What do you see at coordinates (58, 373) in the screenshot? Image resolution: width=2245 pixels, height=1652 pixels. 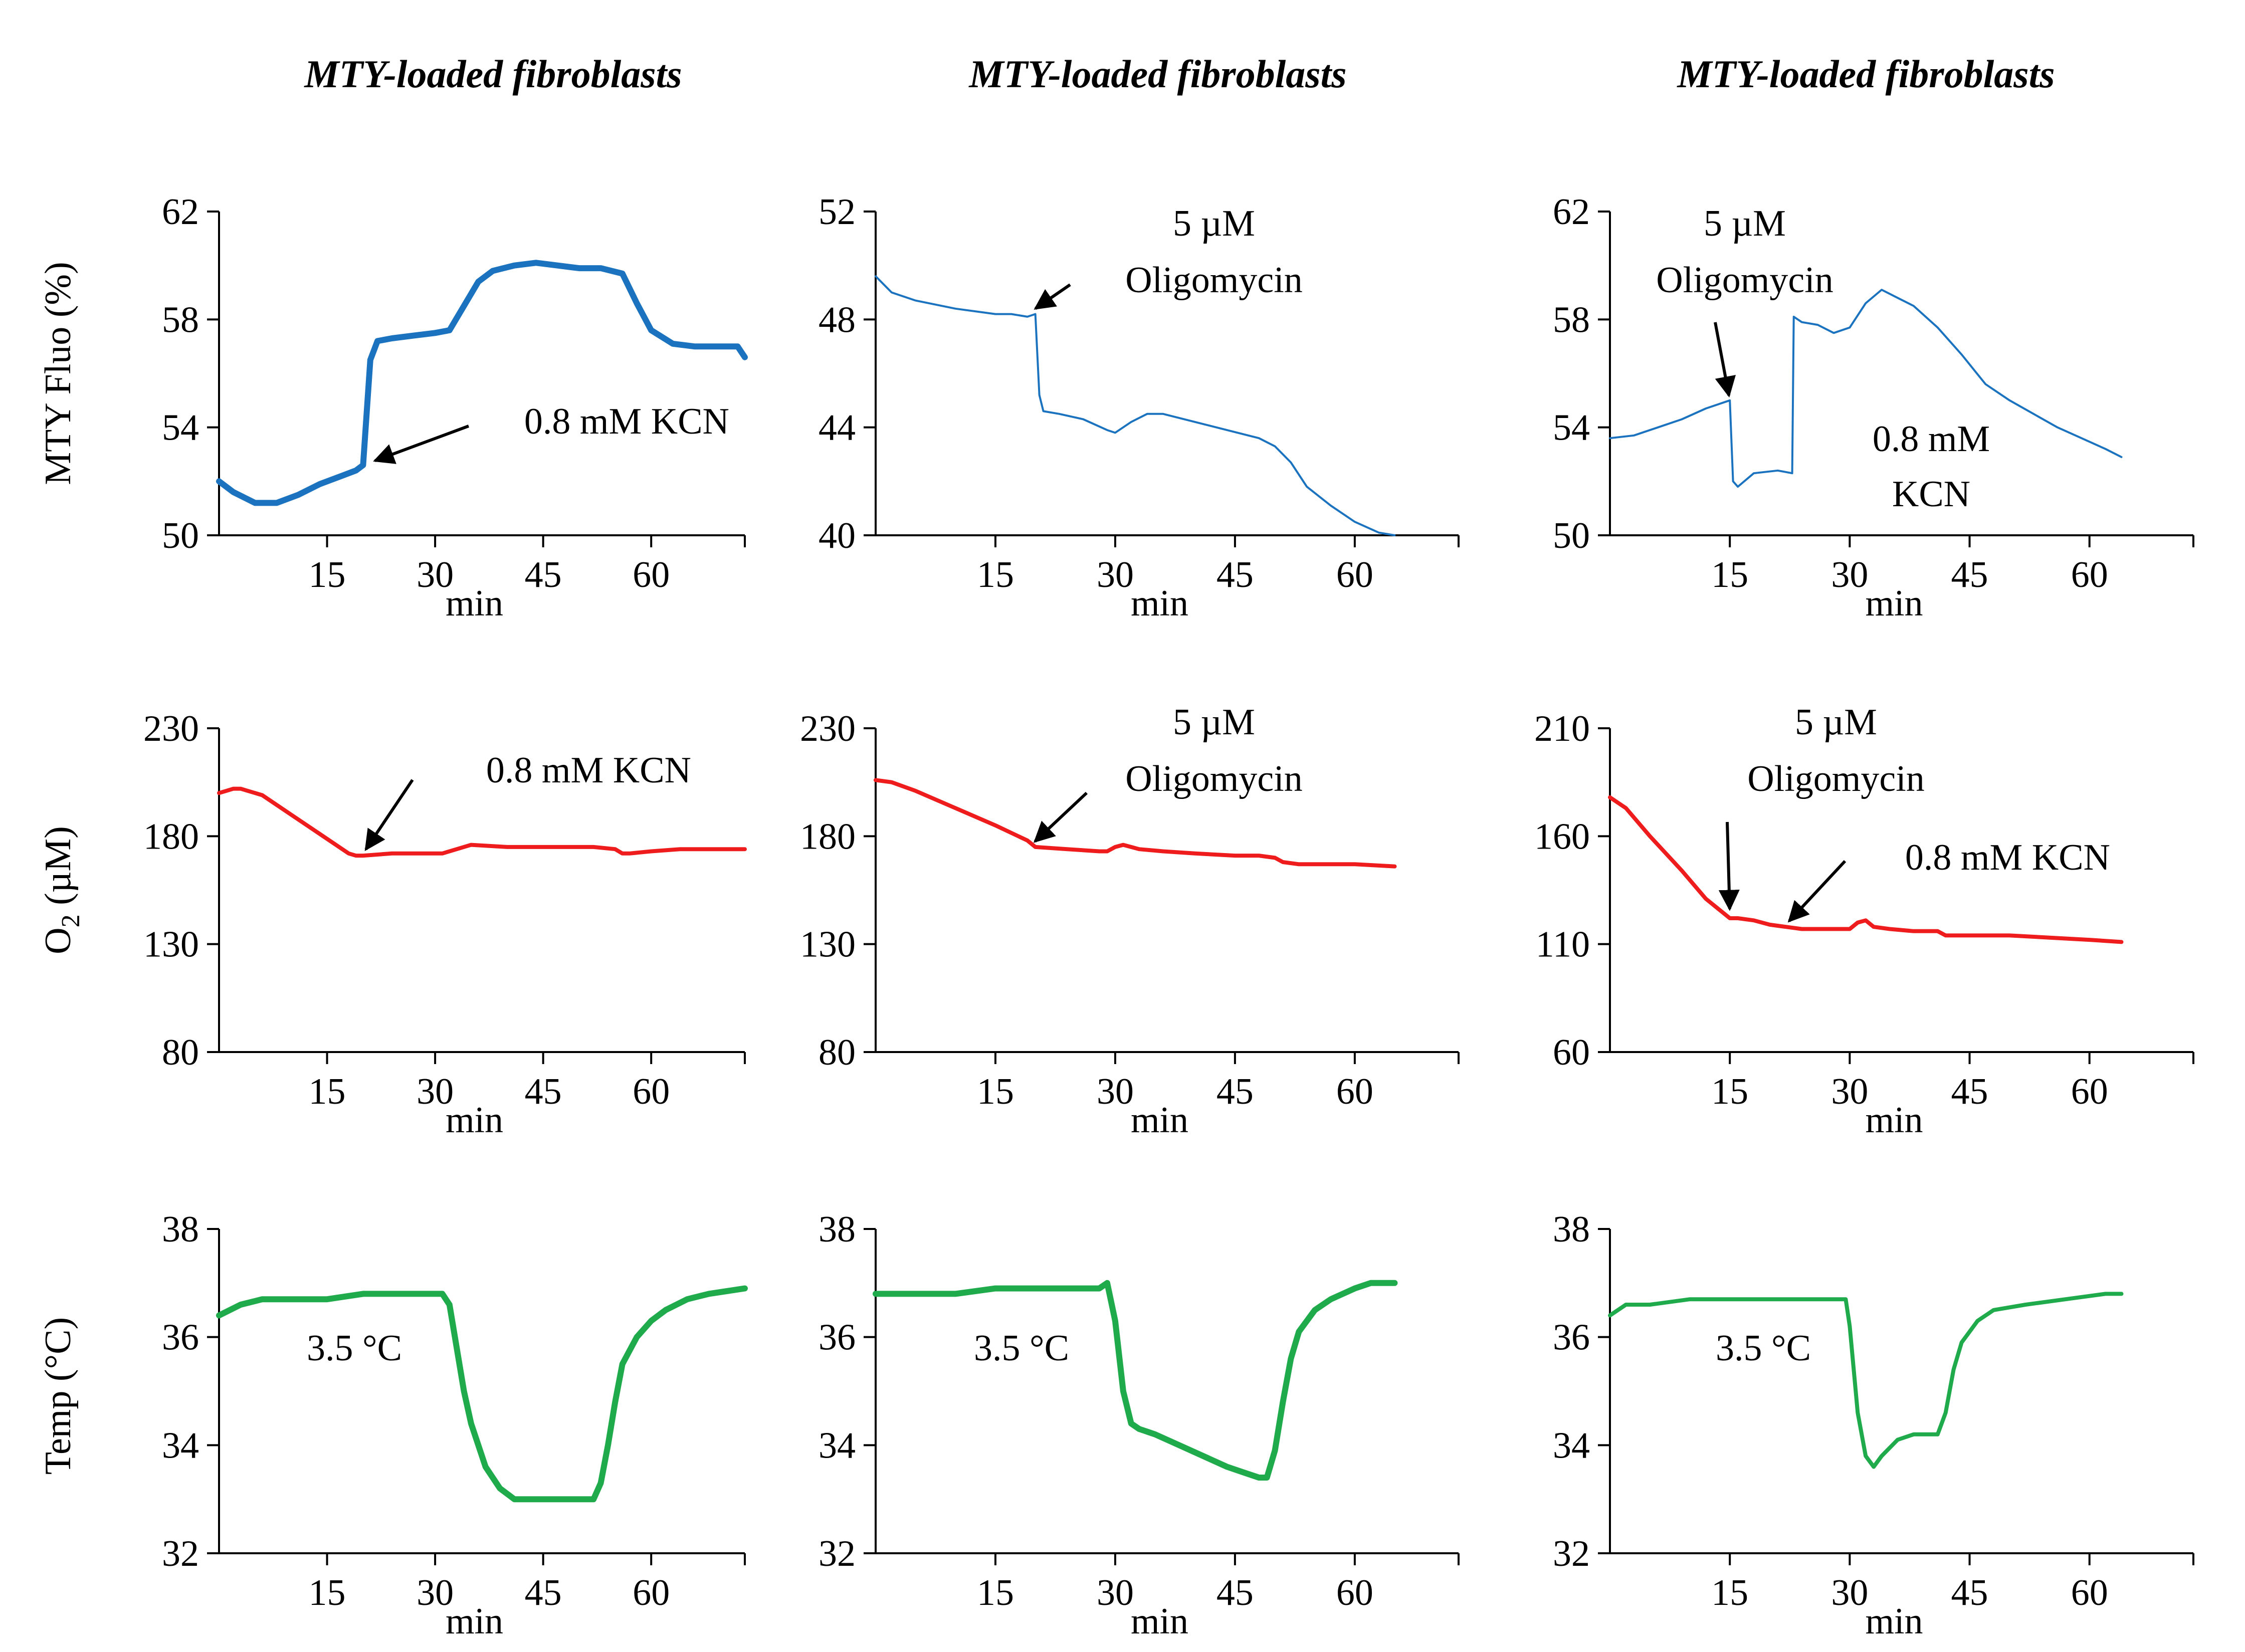 I see `y-axis-label-fluo: MTY Fluo (%)` at bounding box center [58, 373].